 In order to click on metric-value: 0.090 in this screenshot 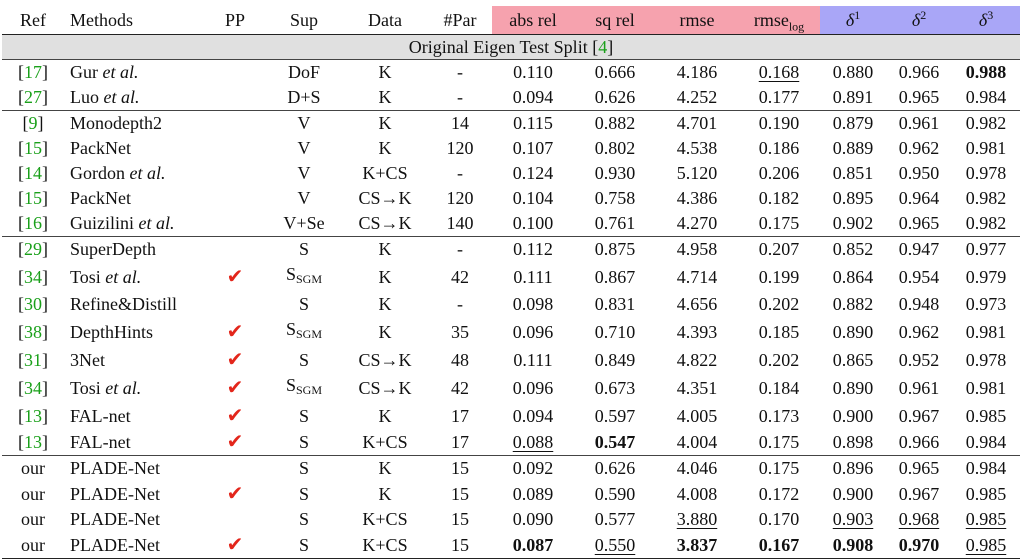, I will do `click(533, 519)`.